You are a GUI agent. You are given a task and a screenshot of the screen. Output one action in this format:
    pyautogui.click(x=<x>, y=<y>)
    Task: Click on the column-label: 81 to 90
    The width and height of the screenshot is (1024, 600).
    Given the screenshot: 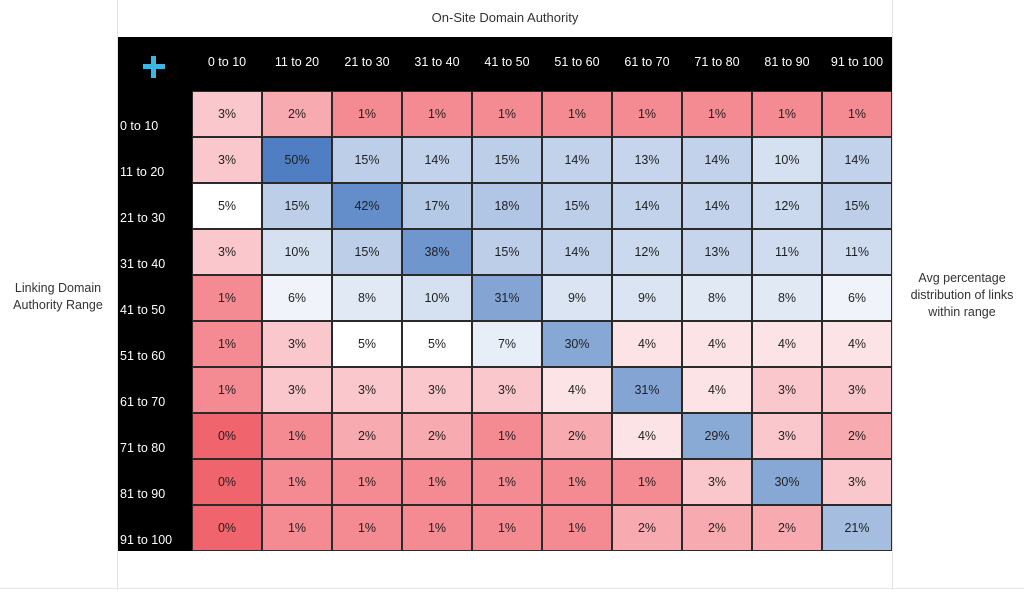 What is the action you would take?
    pyautogui.click(x=787, y=62)
    